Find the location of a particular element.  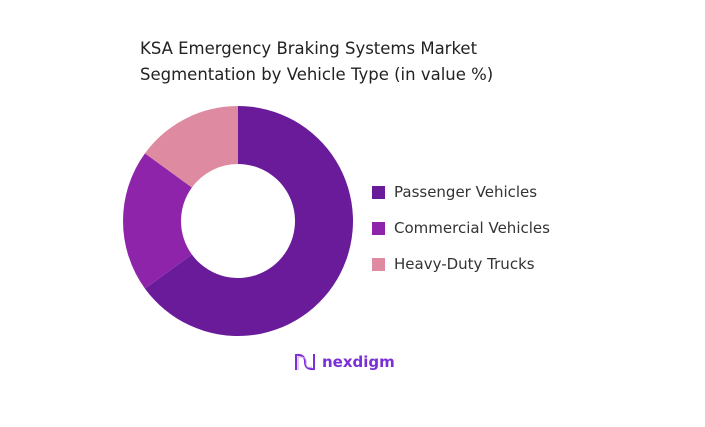

donut-slice-heavy-duty-trucks is located at coordinates (191, 147).